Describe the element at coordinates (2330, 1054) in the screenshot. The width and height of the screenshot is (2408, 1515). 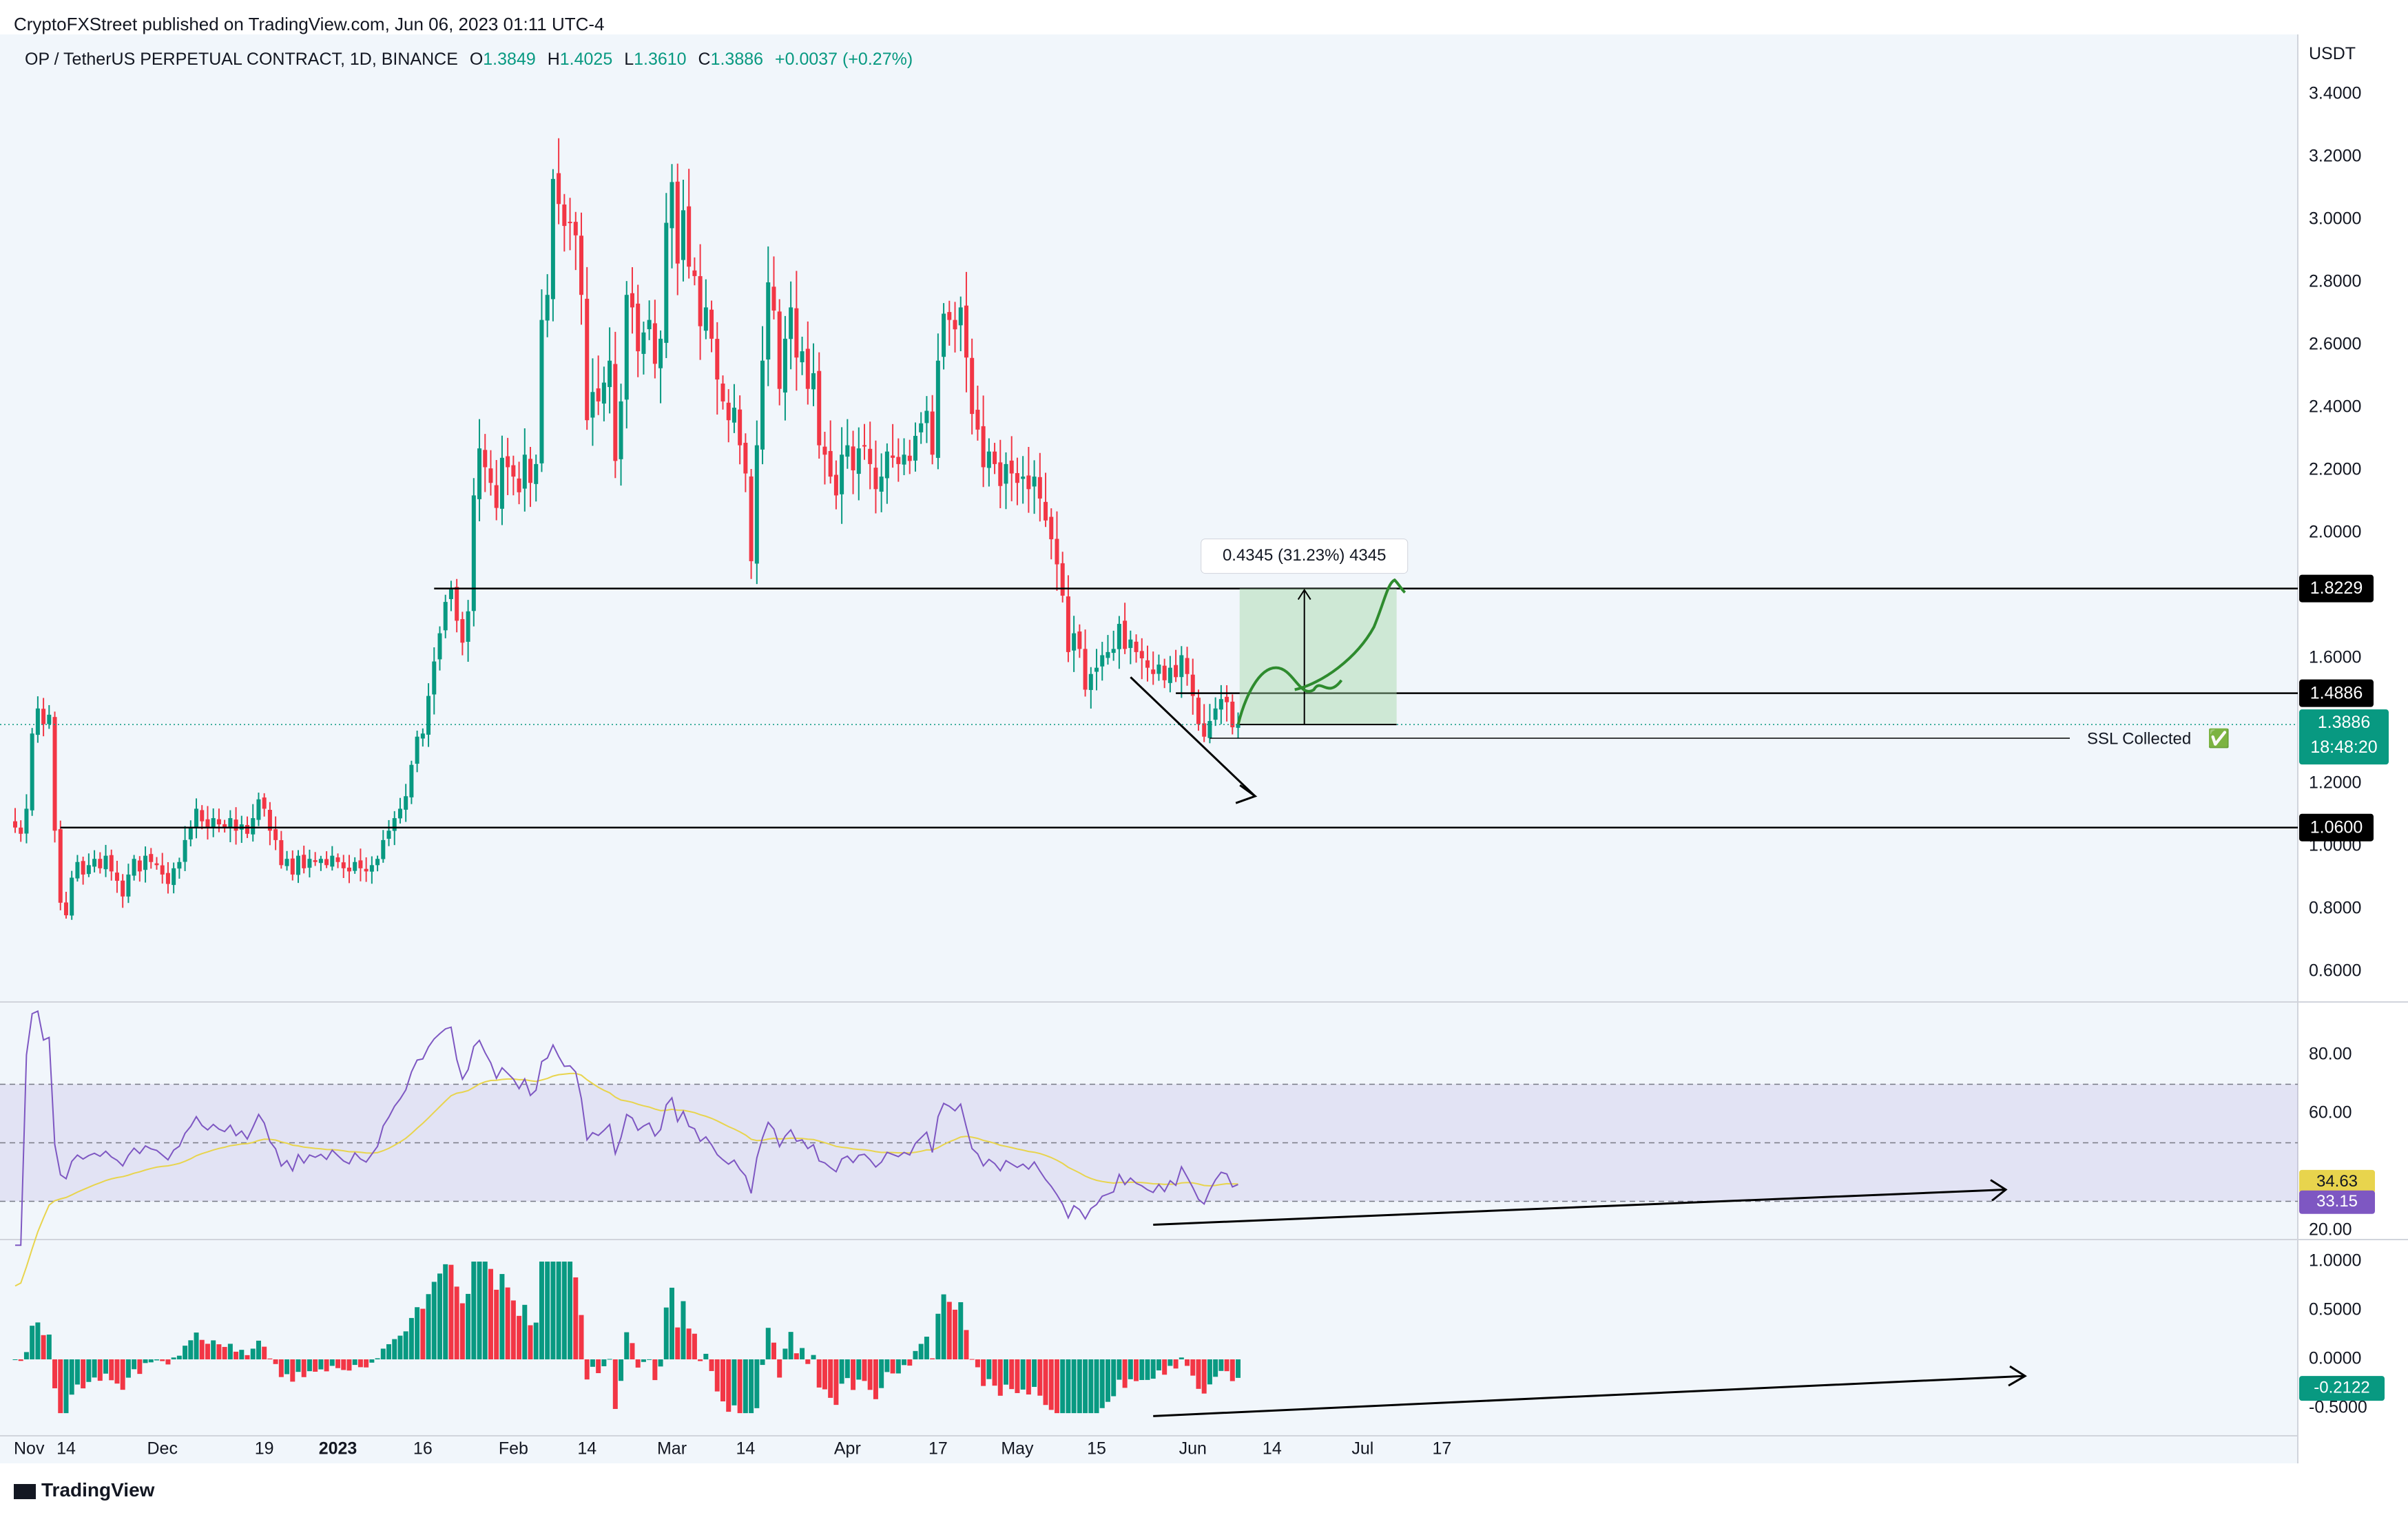
I see `rsi-tick-label: 80.00` at that location.